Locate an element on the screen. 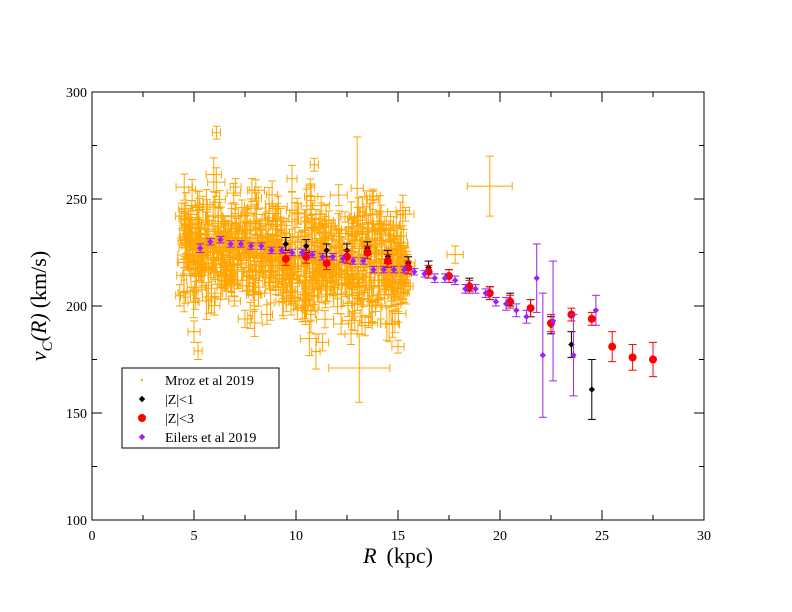 Image resolution: width=792 pixels, height=612 pixels. legend-marker-mroz is located at coordinates (142, 380).